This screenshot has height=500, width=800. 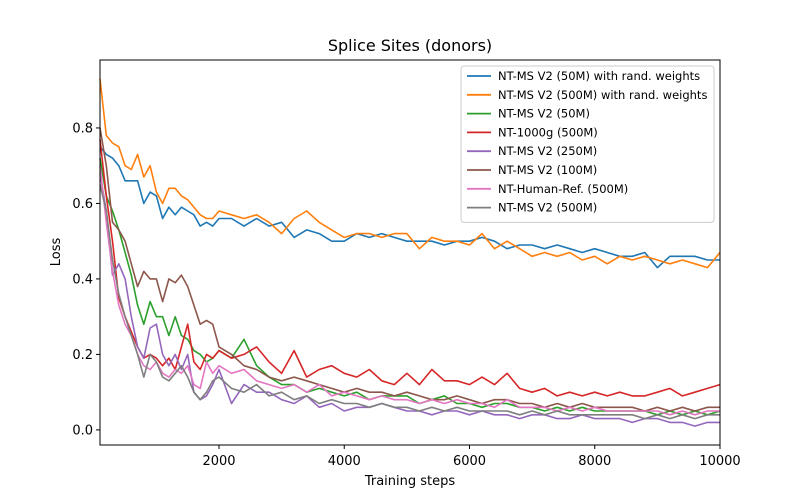 I want to click on x-tick-label: 6000, so click(x=469, y=461).